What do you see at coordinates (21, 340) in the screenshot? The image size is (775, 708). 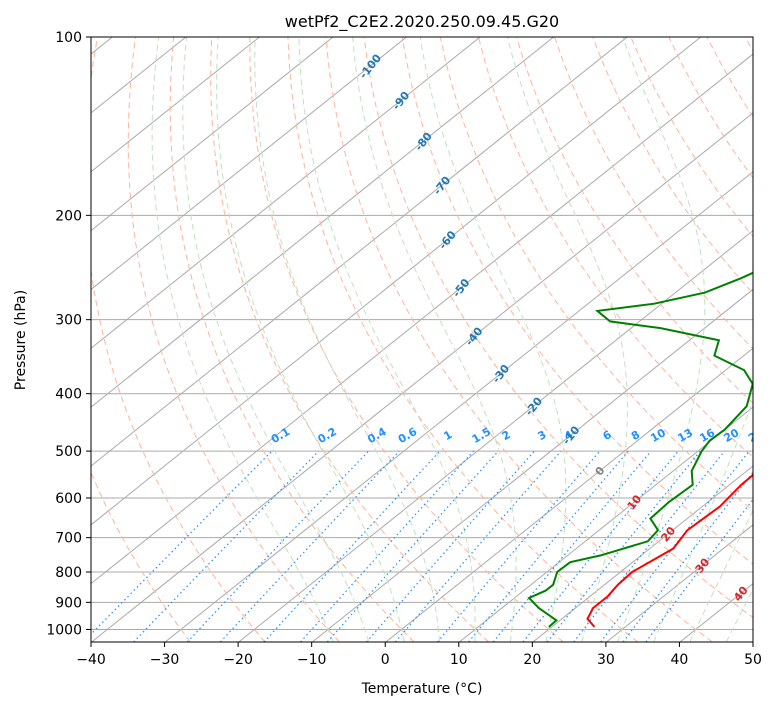 I see `y-axis-title: Pressure (hPa)` at bounding box center [21, 340].